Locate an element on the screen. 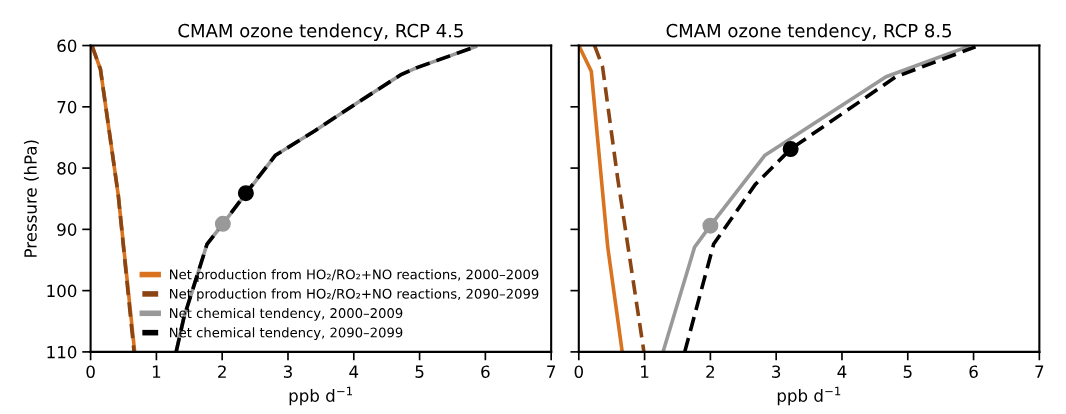  legend-label: Net production from HO₂/RO₂+NO reactions, 2000–2009 is located at coordinates (354, 275).